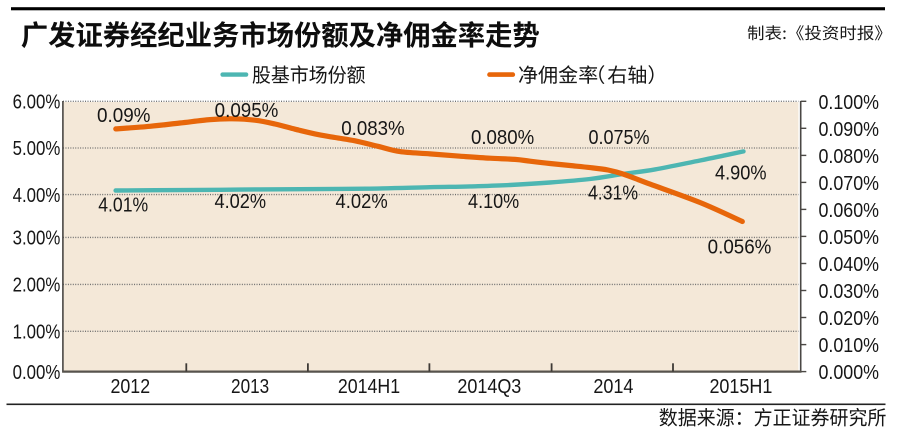 The width and height of the screenshot is (898, 439). Describe the element at coordinates (131, 386) in the screenshot. I see `svg-text: 2012` at that location.